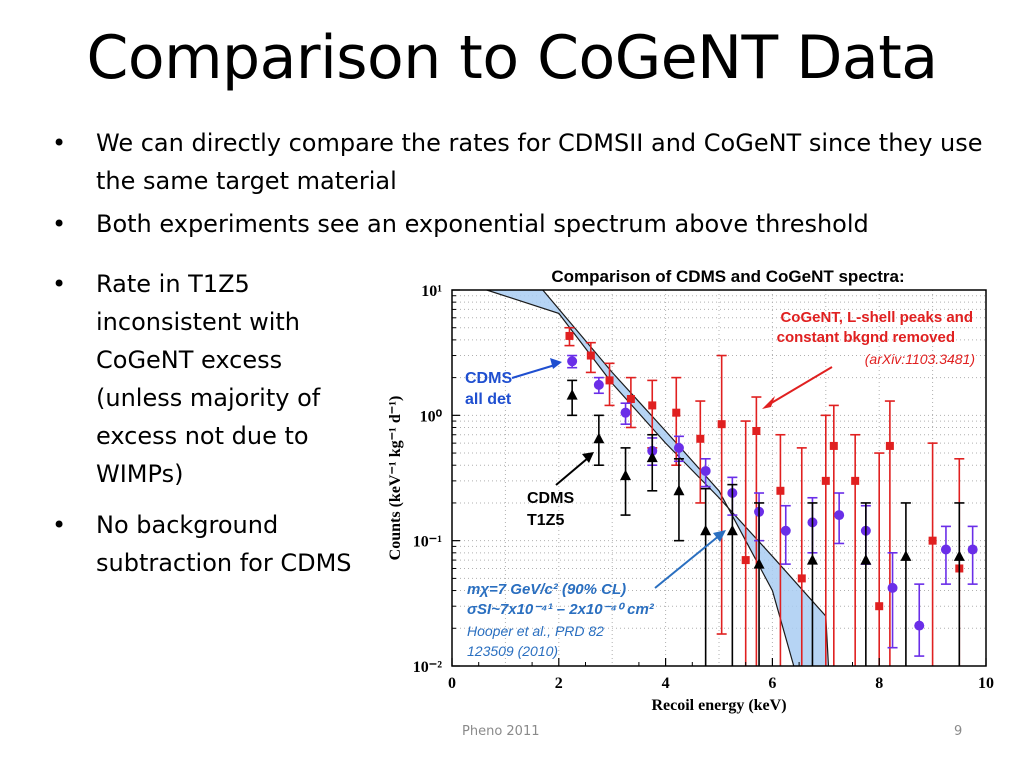 Image resolution: width=1024 pixels, height=768 pixels. What do you see at coordinates (501, 731) in the screenshot?
I see `footer-conference: Pheno 2011` at bounding box center [501, 731].